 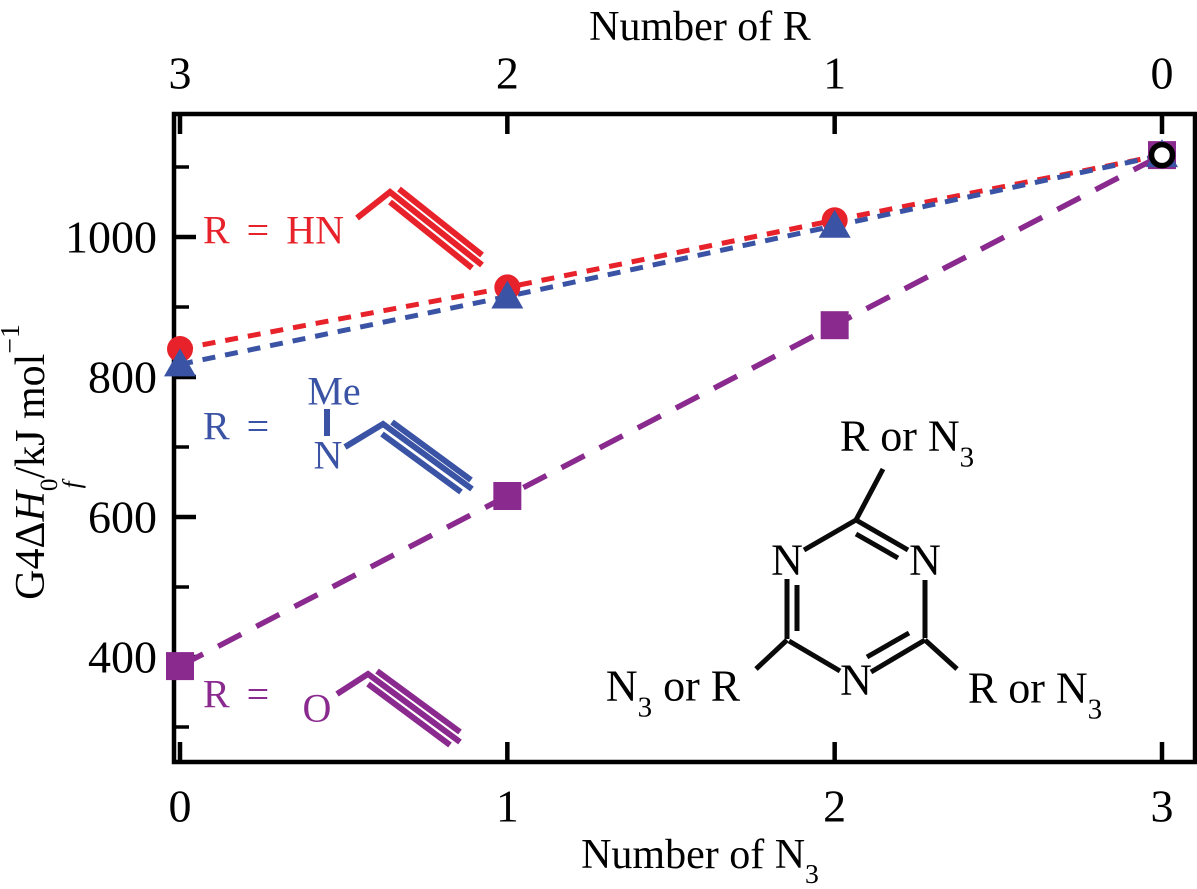 I want to click on x-tick-label-top: 2, so click(x=507, y=73).